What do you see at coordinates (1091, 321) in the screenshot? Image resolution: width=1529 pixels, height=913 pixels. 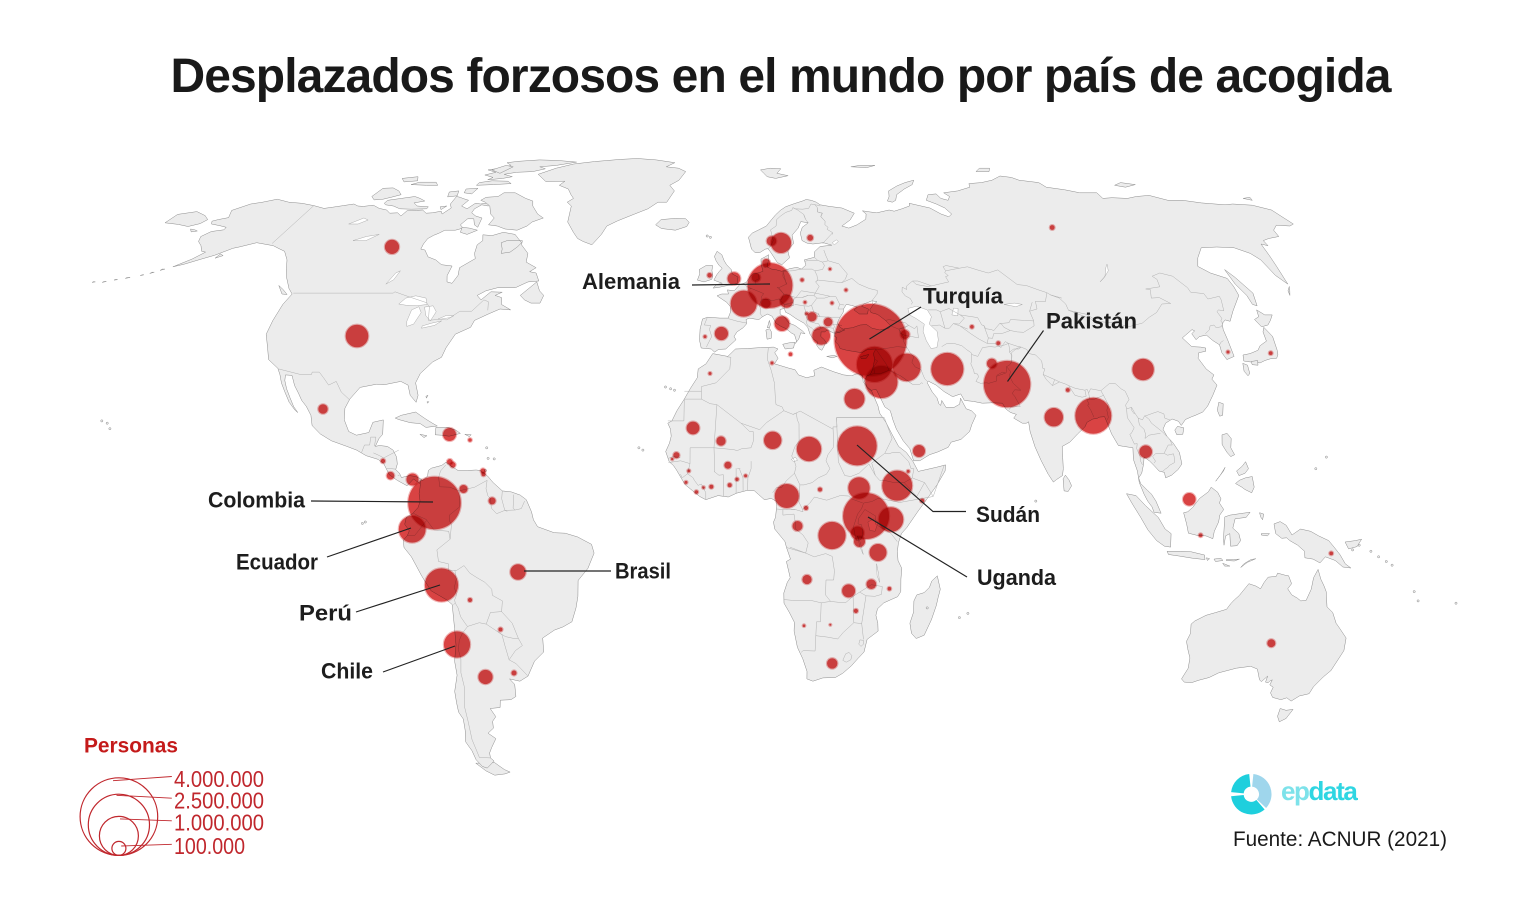 I see `svg-text: Pakistán` at bounding box center [1091, 321].